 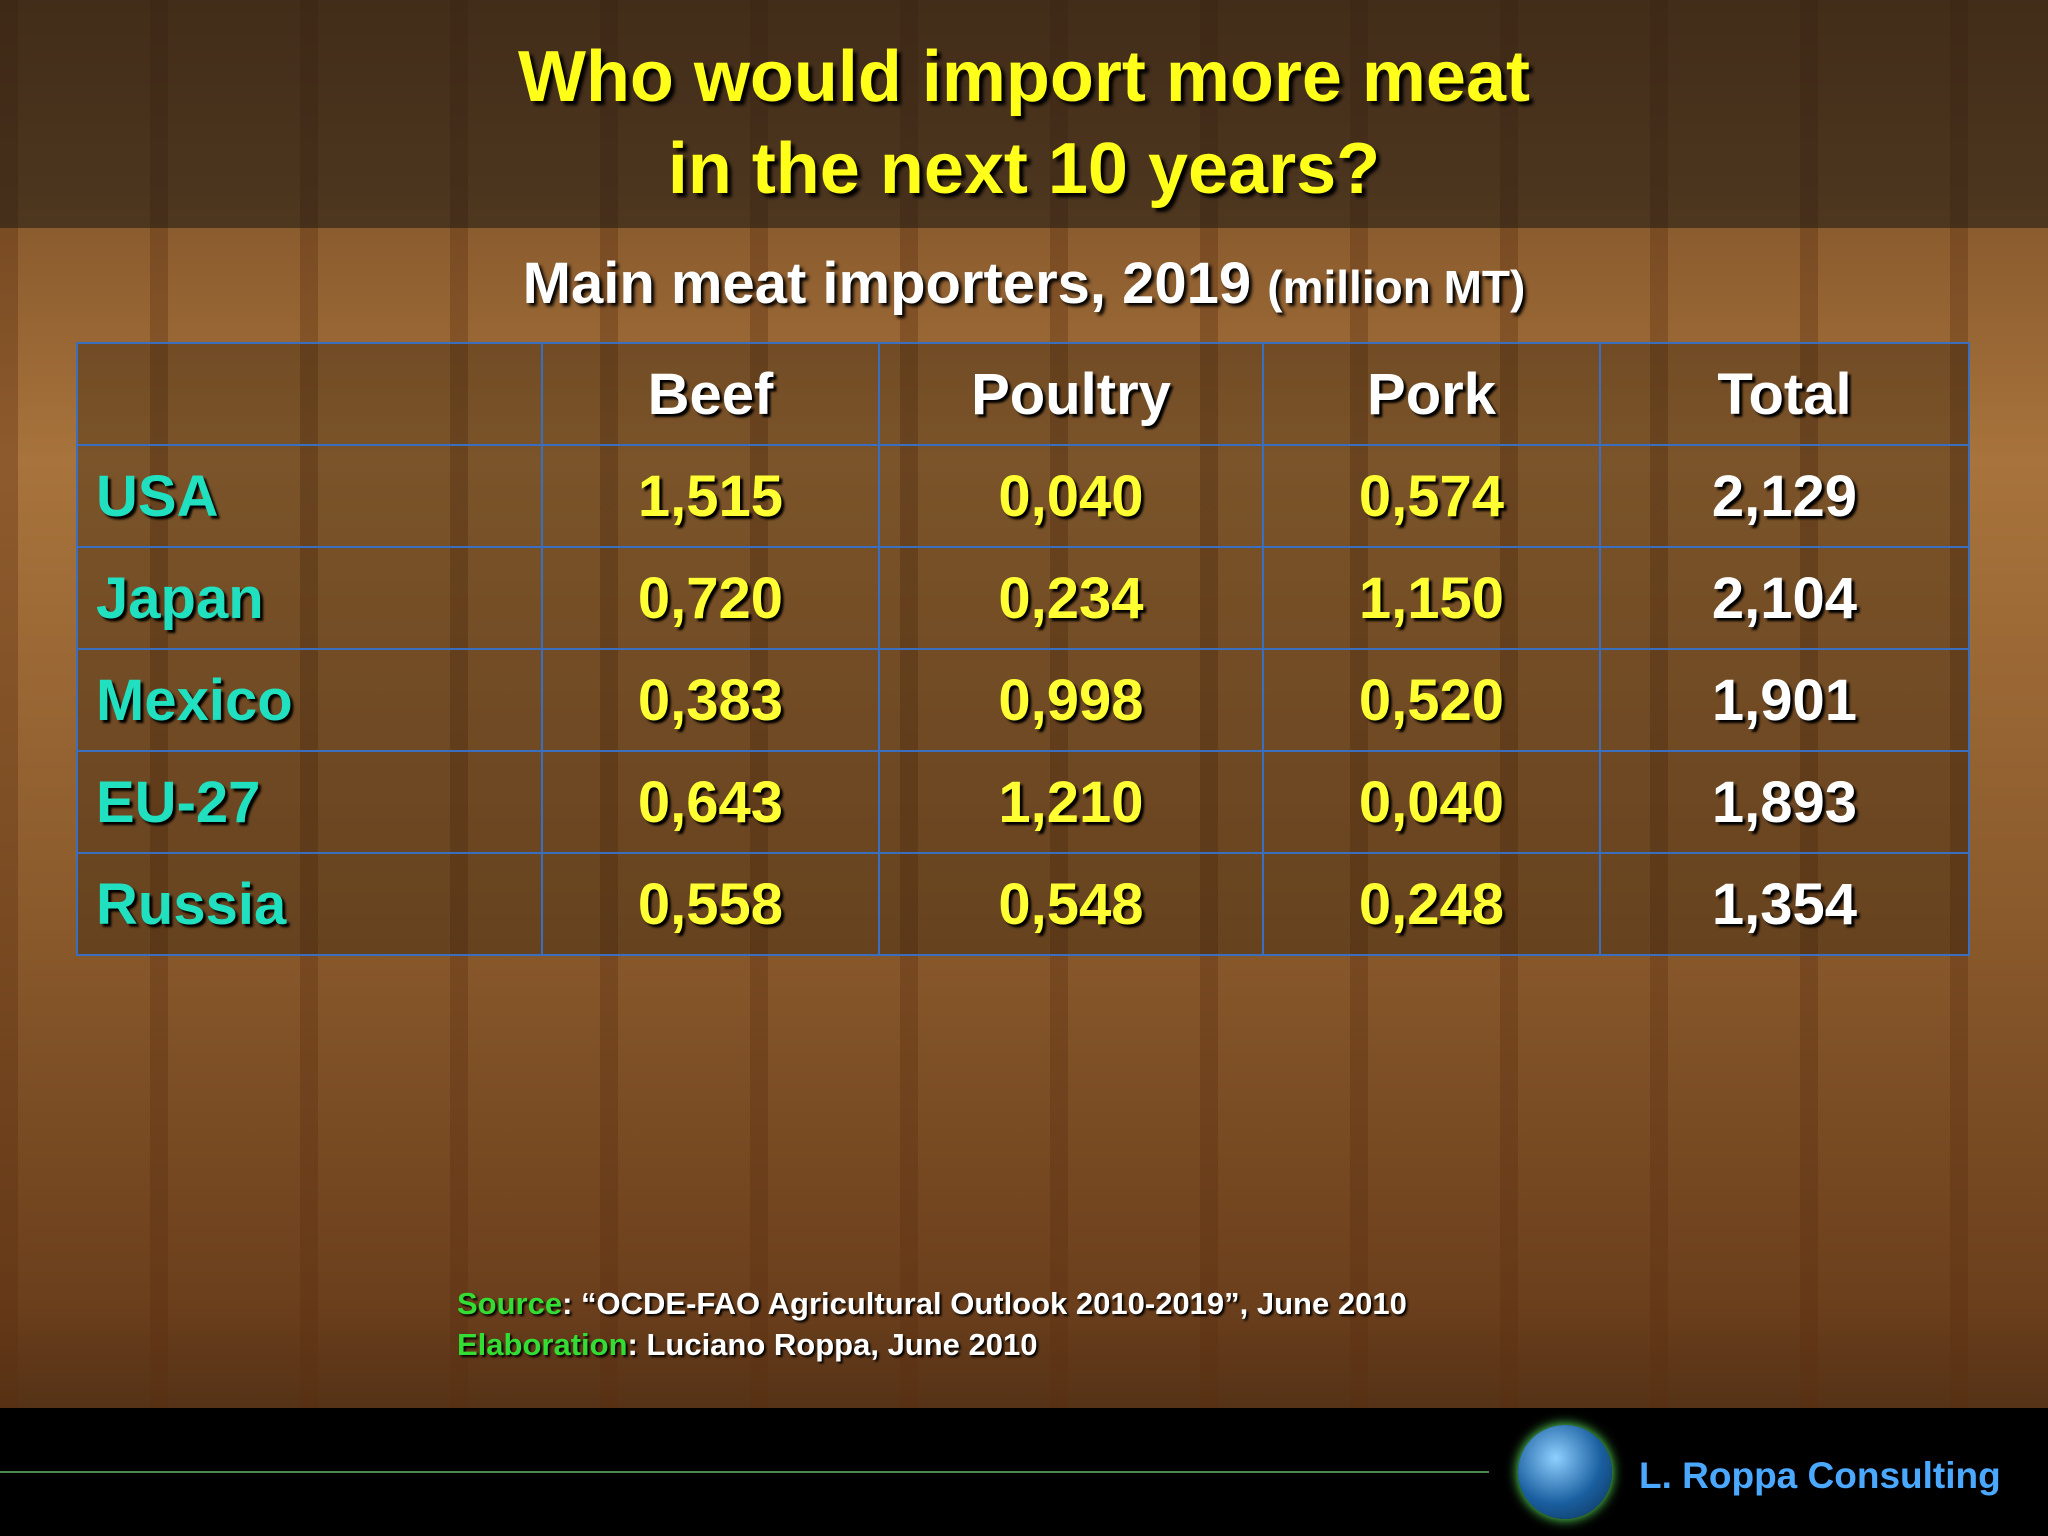 I want to click on title-line: Who would import more meat, so click(x=1023, y=77).